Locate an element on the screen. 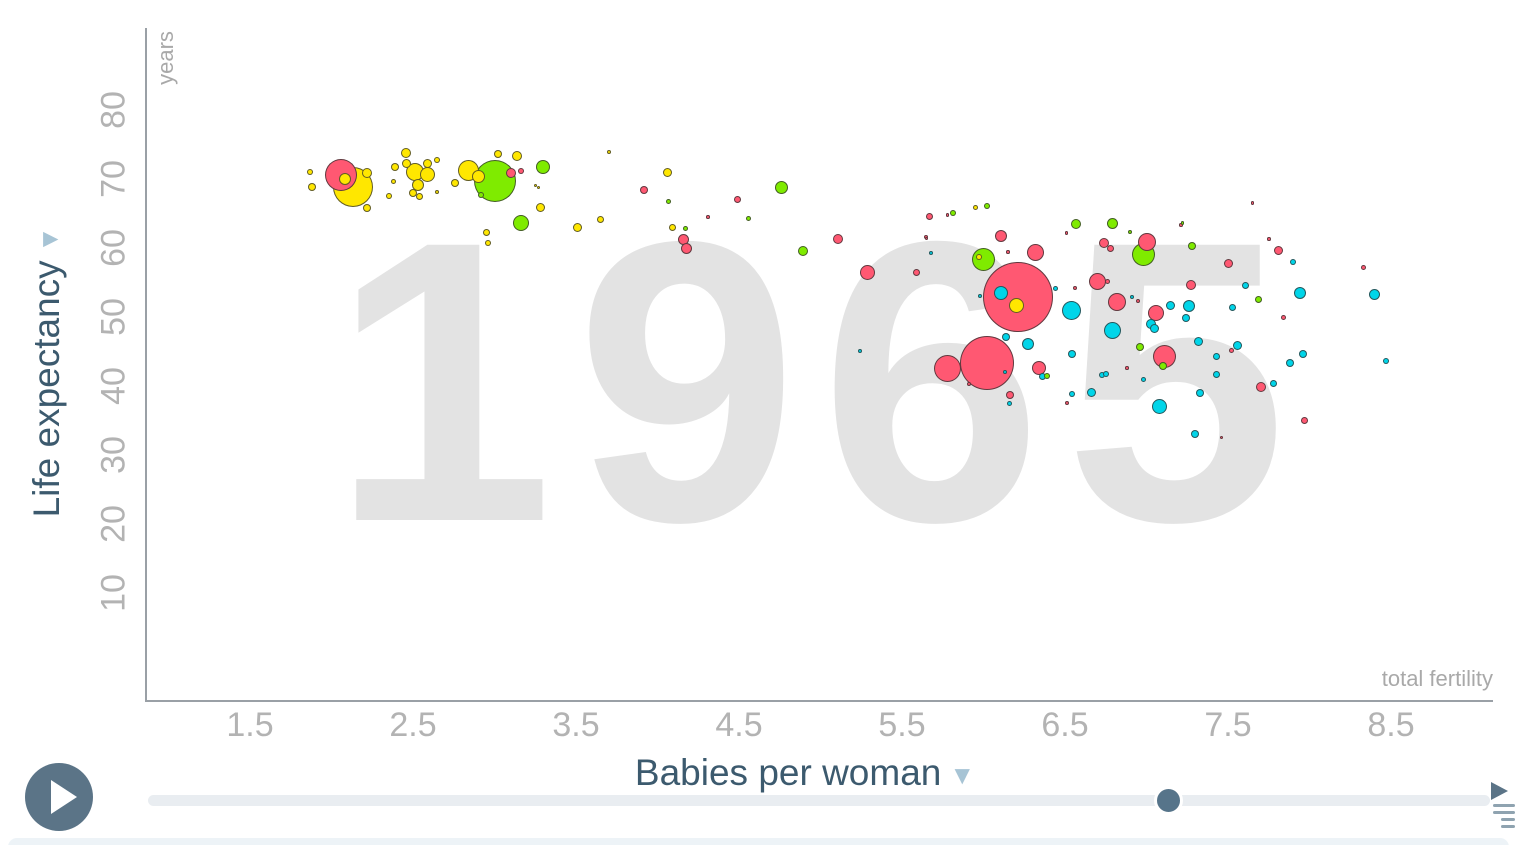 Image resolution: width=1517 pixels, height=845 pixels. timeline-slider-handle is located at coordinates (1168, 800).